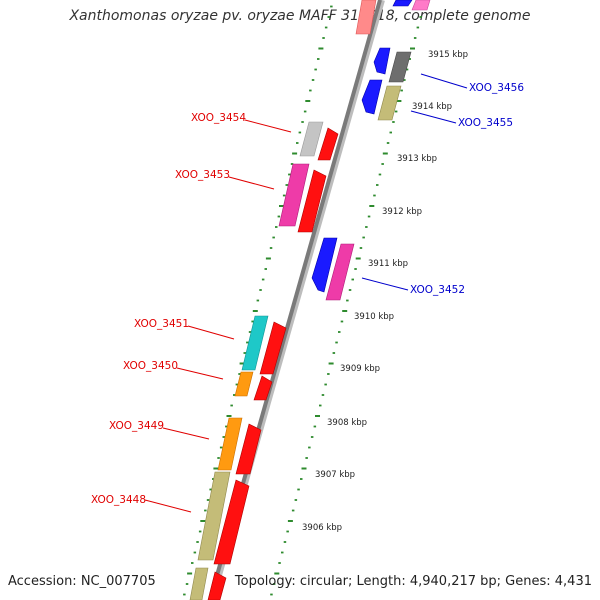 This screenshot has width=600, height=600. I want to click on gene-label-xoo-3451: XOO_3451, so click(161, 324).